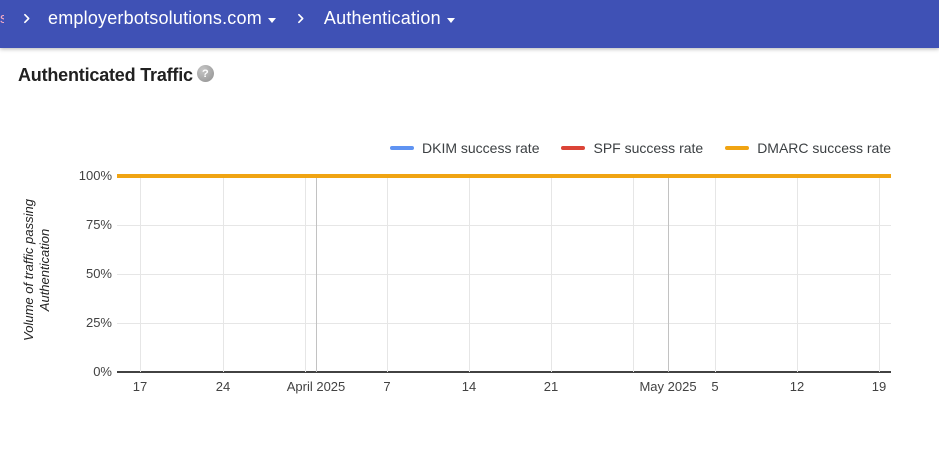  I want to click on y-tick-label: 75%, so click(98, 224).